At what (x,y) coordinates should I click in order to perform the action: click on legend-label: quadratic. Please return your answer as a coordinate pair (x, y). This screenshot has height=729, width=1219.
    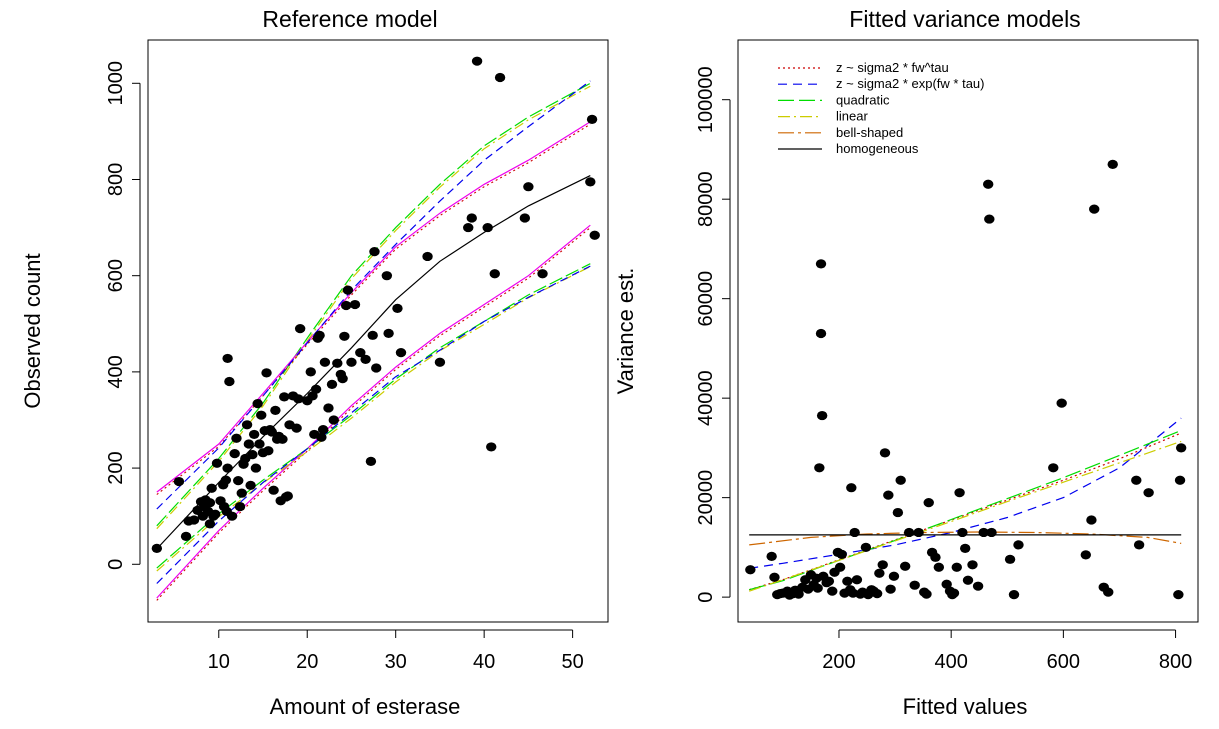
    Looking at the image, I should click on (863, 99).